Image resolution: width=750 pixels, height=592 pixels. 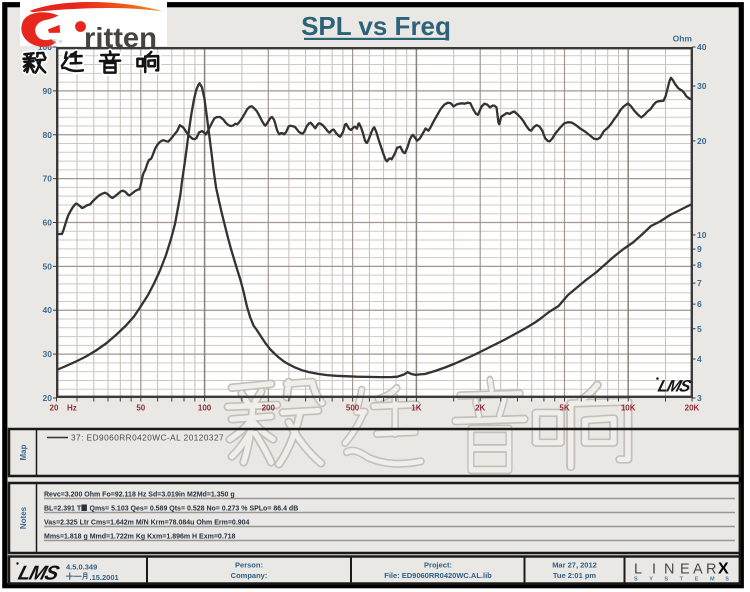 I want to click on svg-text: 500, so click(x=353, y=408).